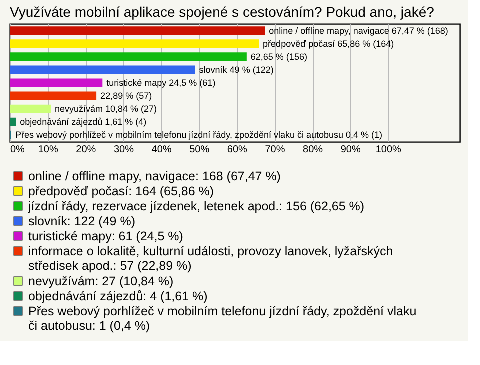 Image resolution: width=480 pixels, height=365 pixels. What do you see at coordinates (106, 109) in the screenshot?
I see `data-label: nevyužívám 10,84 % (27)` at bounding box center [106, 109].